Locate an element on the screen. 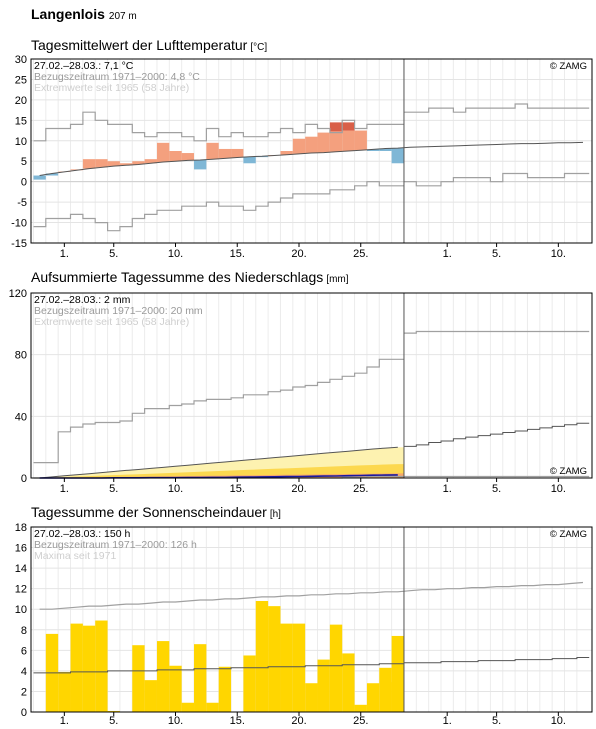 This screenshot has height=729, width=596. y-tick-label: 16 is located at coordinates (21, 549).